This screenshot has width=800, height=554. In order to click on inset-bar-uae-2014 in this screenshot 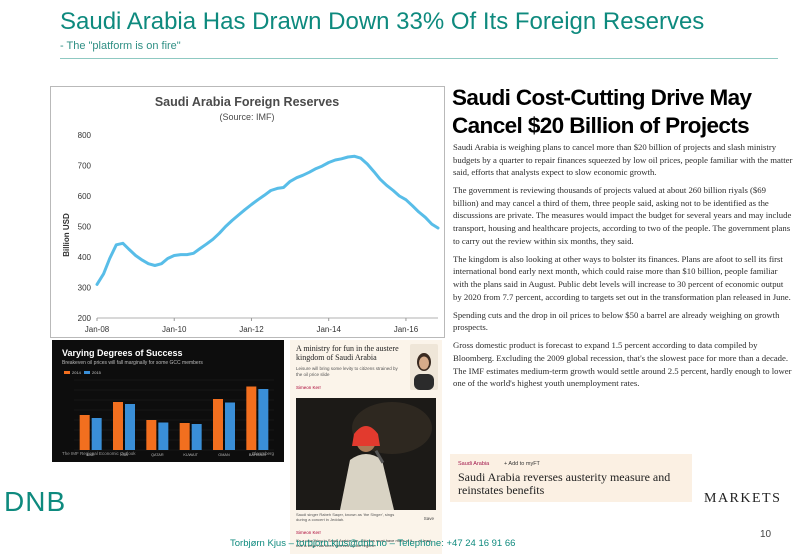, I will do `click(84, 432)`.